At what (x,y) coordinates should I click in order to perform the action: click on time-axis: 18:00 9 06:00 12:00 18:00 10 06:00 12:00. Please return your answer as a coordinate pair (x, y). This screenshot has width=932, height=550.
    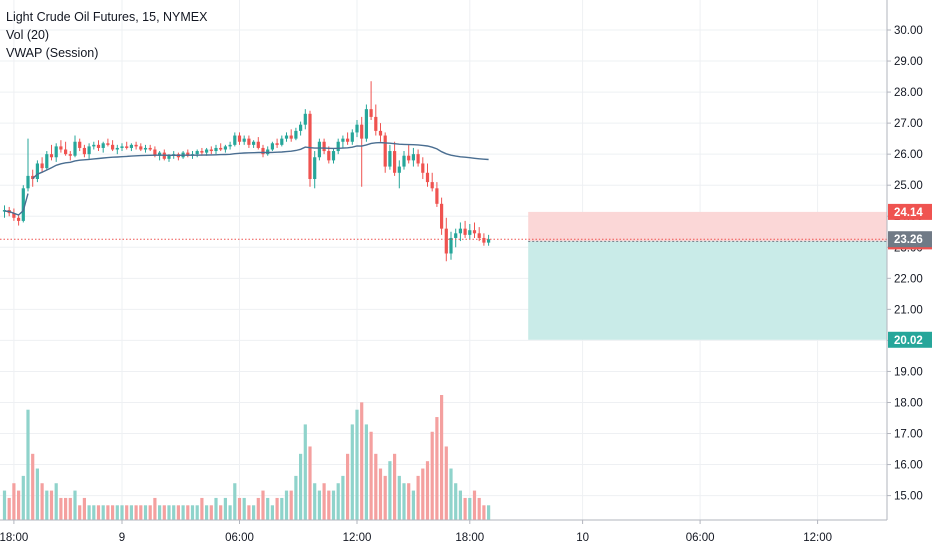
    Looking at the image, I should click on (466, 534).